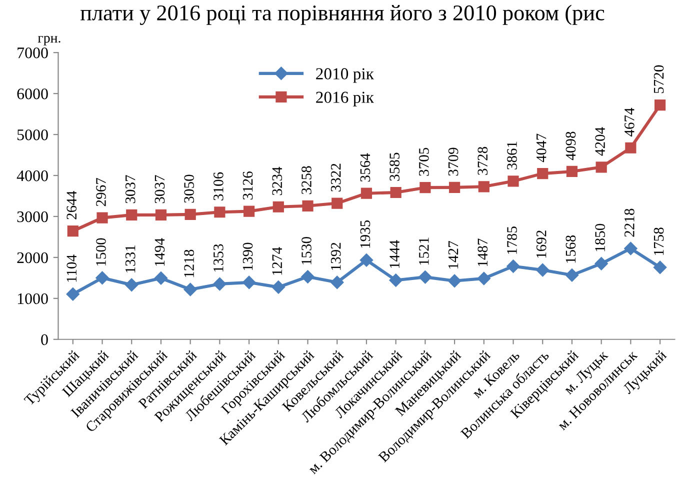 The image size is (685, 478). What do you see at coordinates (541, 148) in the screenshot?
I see `data-label: 4047` at bounding box center [541, 148].